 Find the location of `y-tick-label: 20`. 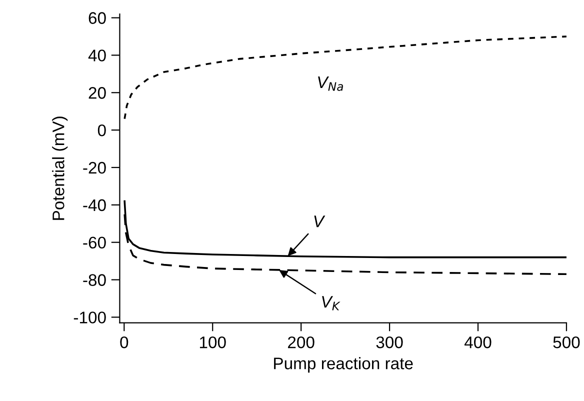

y-tick-label: 20 is located at coordinates (97, 93).